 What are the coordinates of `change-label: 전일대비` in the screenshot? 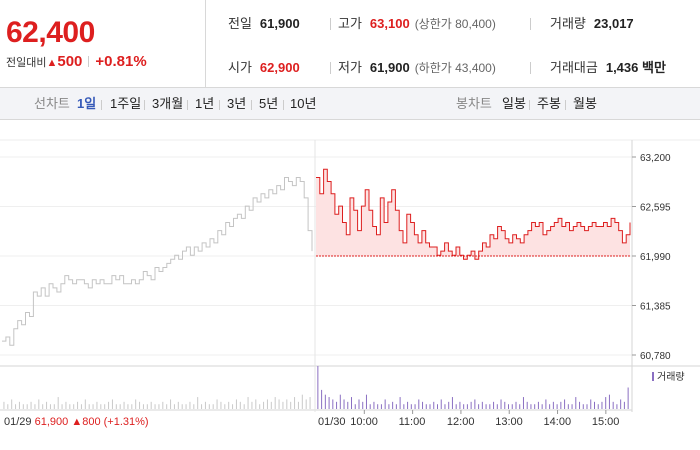 It's located at (26, 63).